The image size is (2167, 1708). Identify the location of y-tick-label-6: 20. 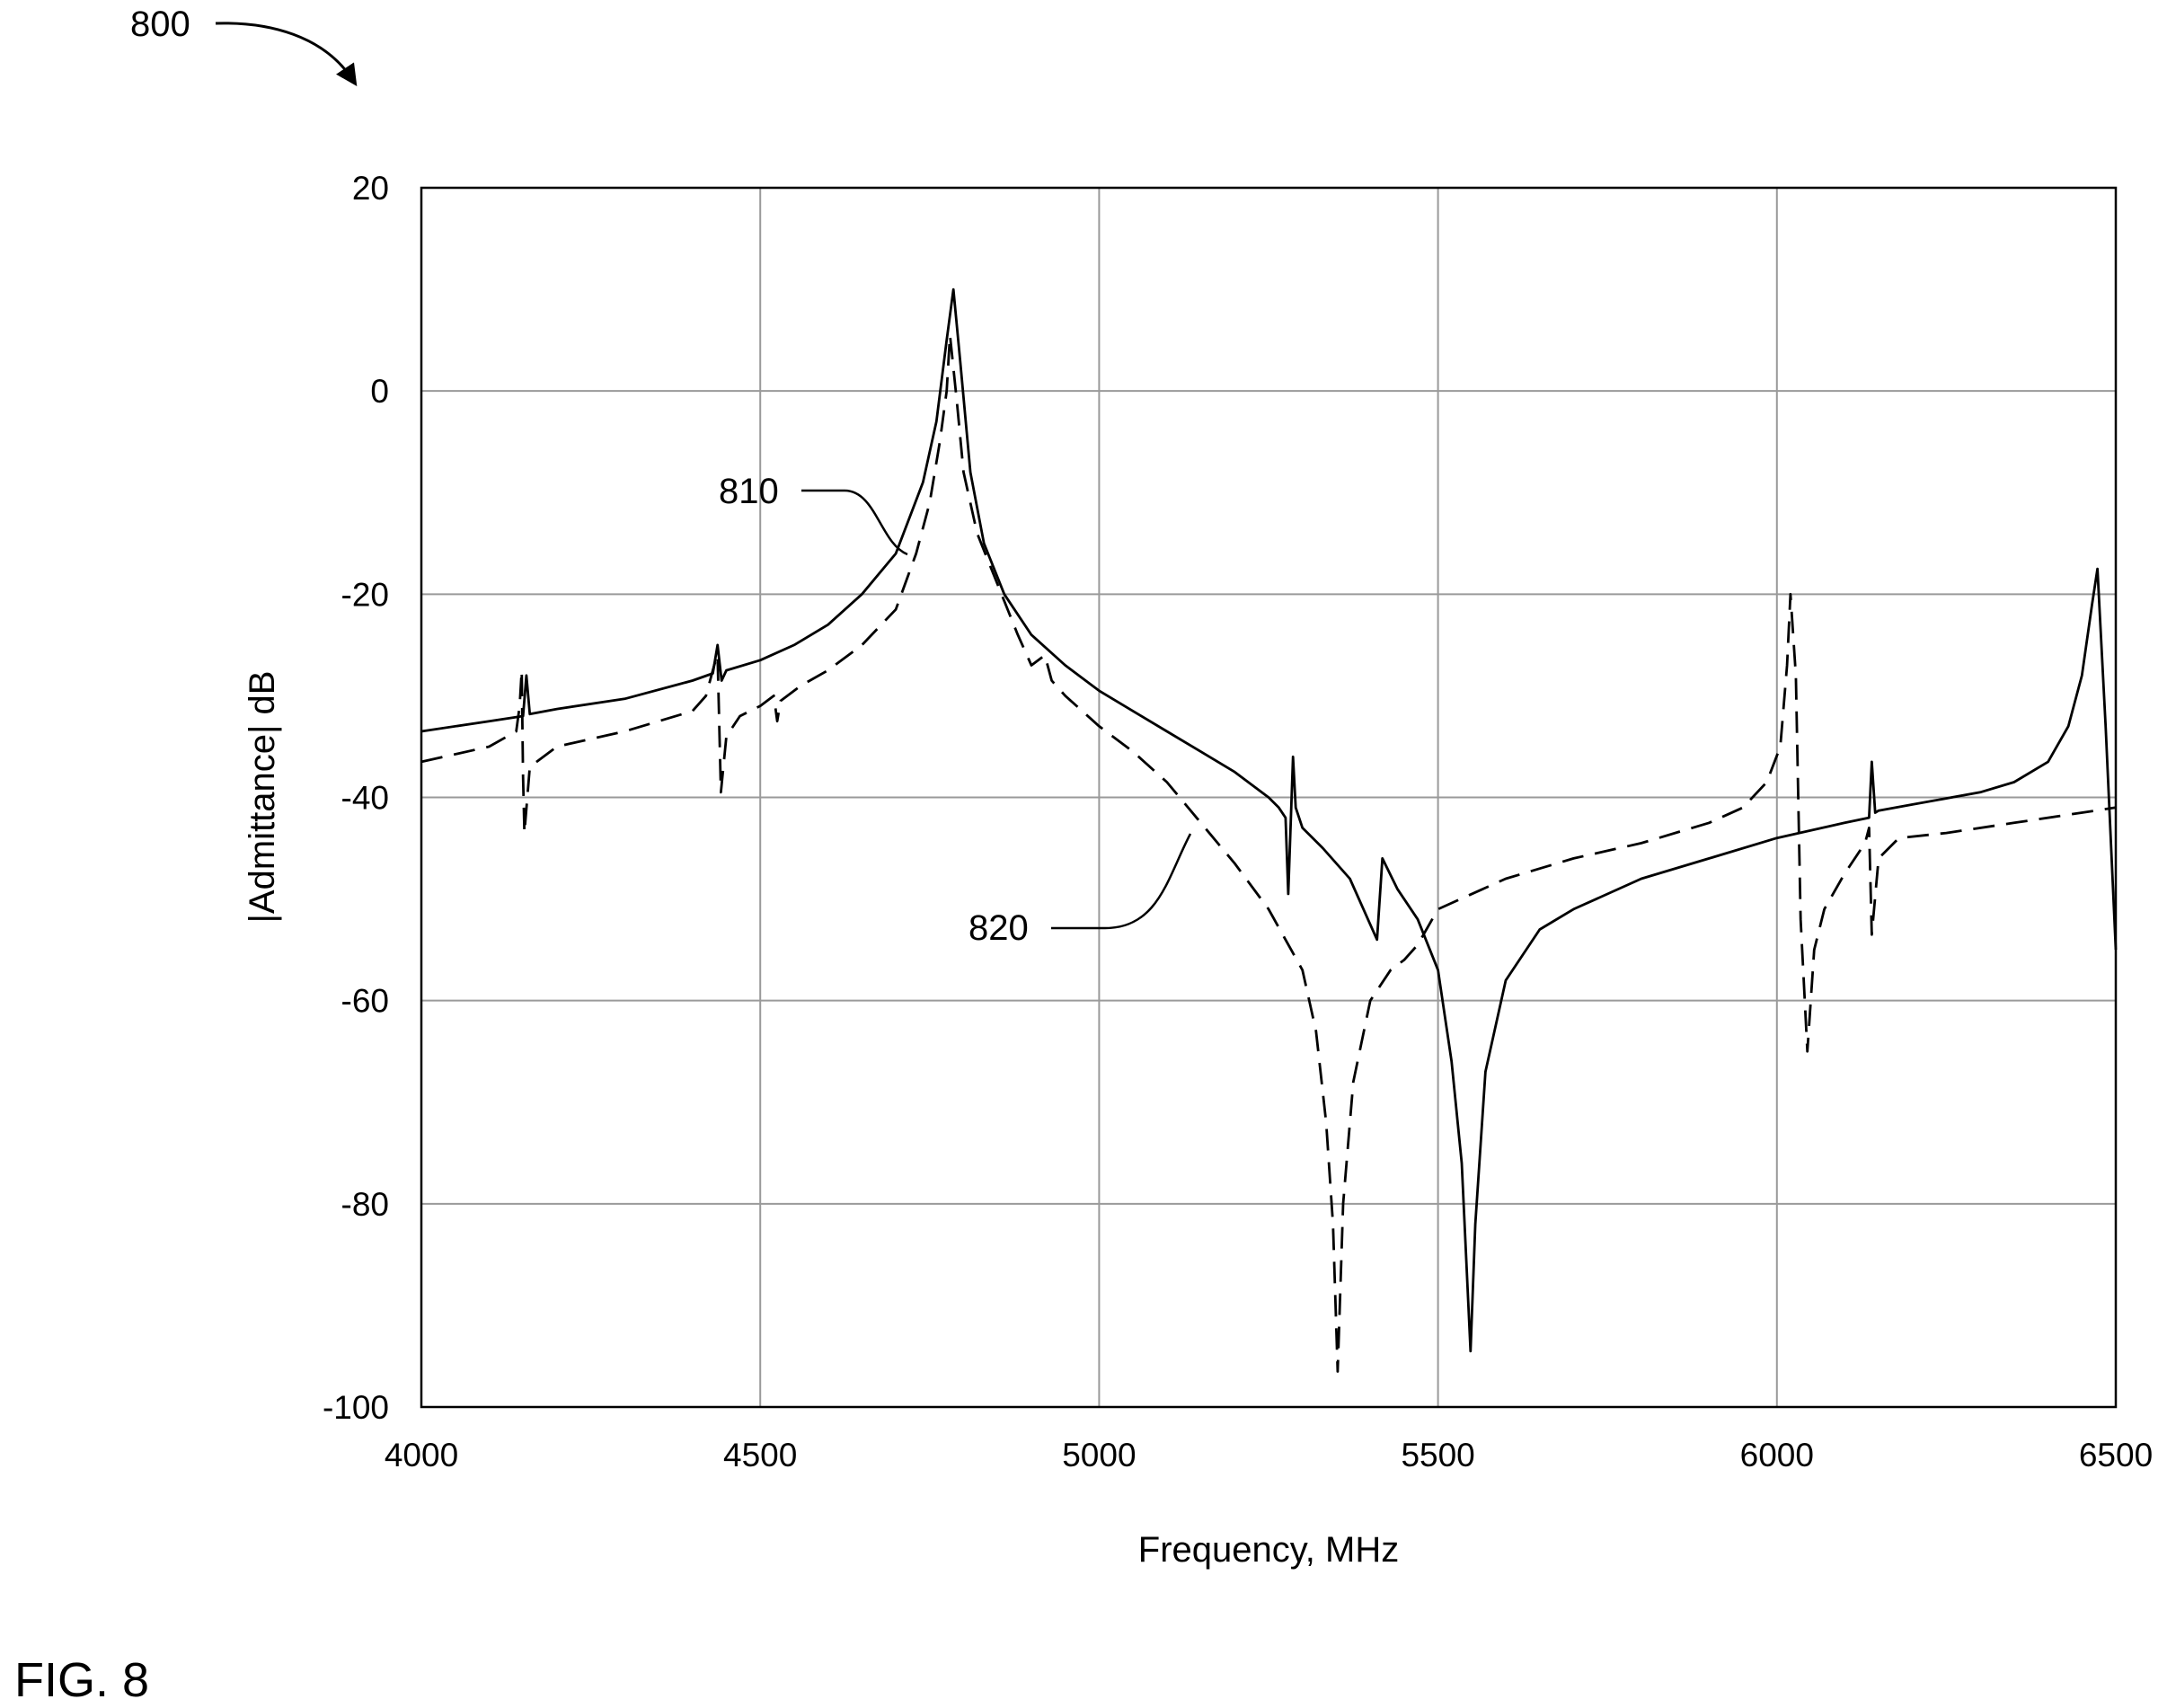
(371, 188).